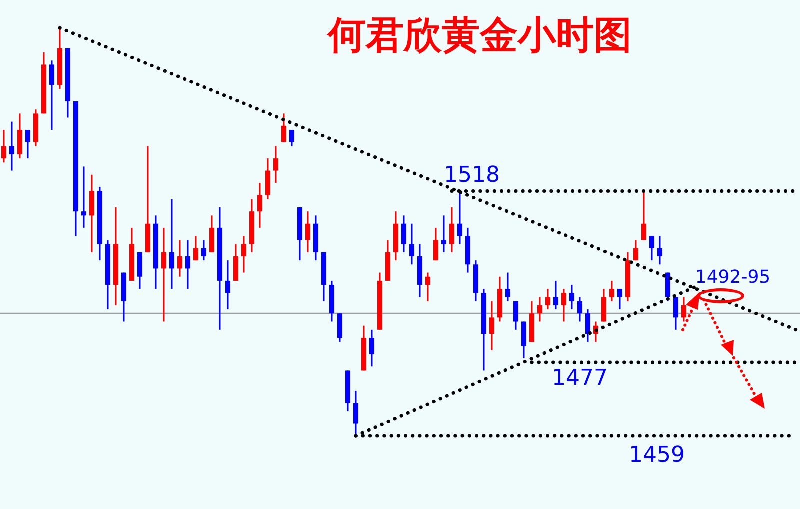  What do you see at coordinates (733, 277) in the screenshot?
I see `annotation: 1492-95` at bounding box center [733, 277].